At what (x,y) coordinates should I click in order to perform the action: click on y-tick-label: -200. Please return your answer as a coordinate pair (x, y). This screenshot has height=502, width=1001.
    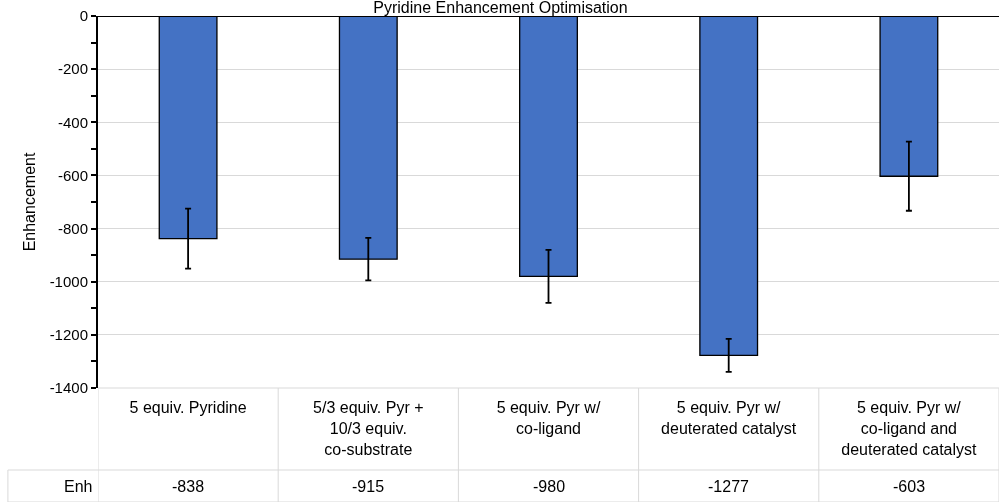
    Looking at the image, I should click on (72, 69).